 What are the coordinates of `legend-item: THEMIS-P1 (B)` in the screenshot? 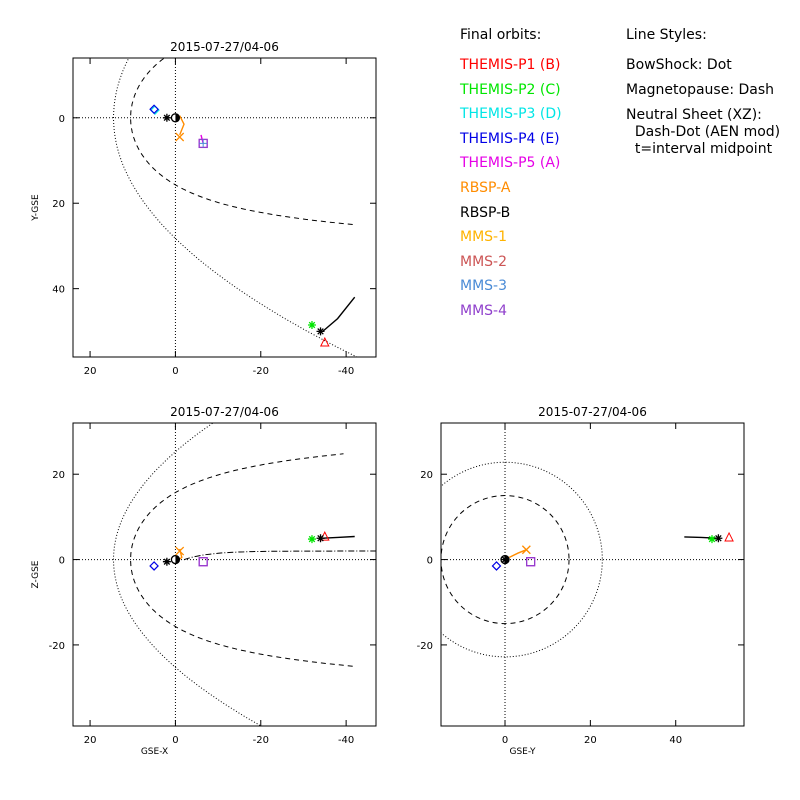 It's located at (510, 65).